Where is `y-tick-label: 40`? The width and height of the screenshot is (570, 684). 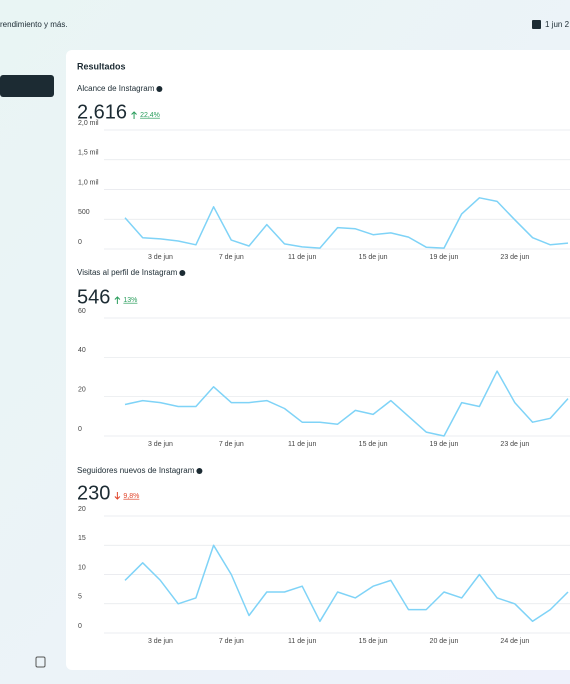 y-tick-label: 40 is located at coordinates (82, 350).